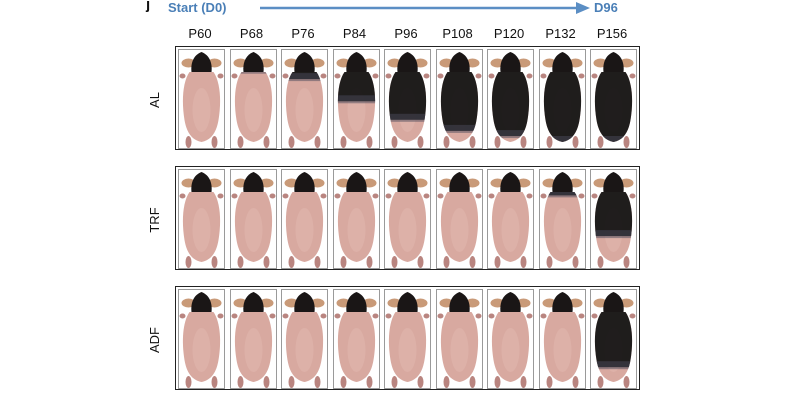 The width and height of the screenshot is (800, 400). I want to click on mouse-photo-trf-p132, so click(562, 219).